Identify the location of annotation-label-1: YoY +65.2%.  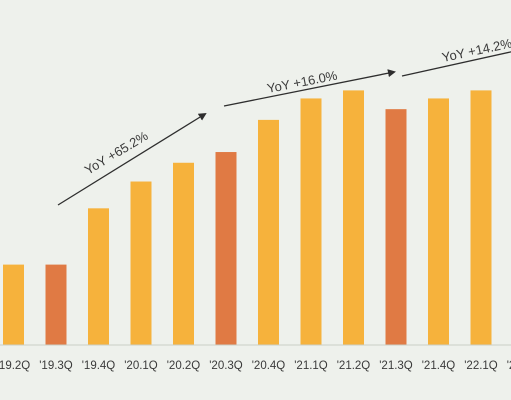
(116, 153).